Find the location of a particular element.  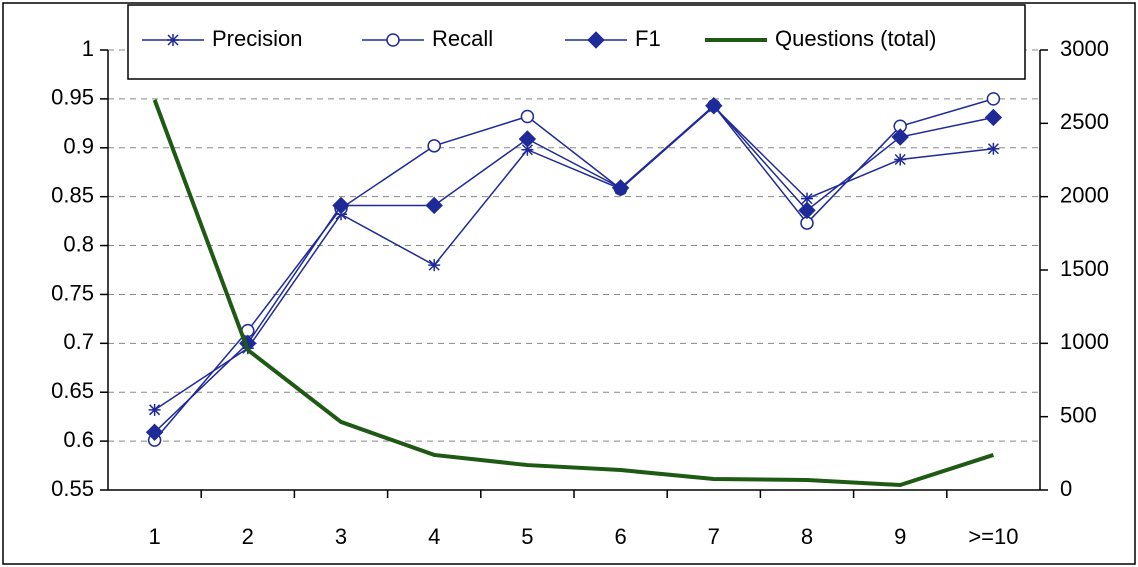

x-tick-label: 7 is located at coordinates (714, 536).